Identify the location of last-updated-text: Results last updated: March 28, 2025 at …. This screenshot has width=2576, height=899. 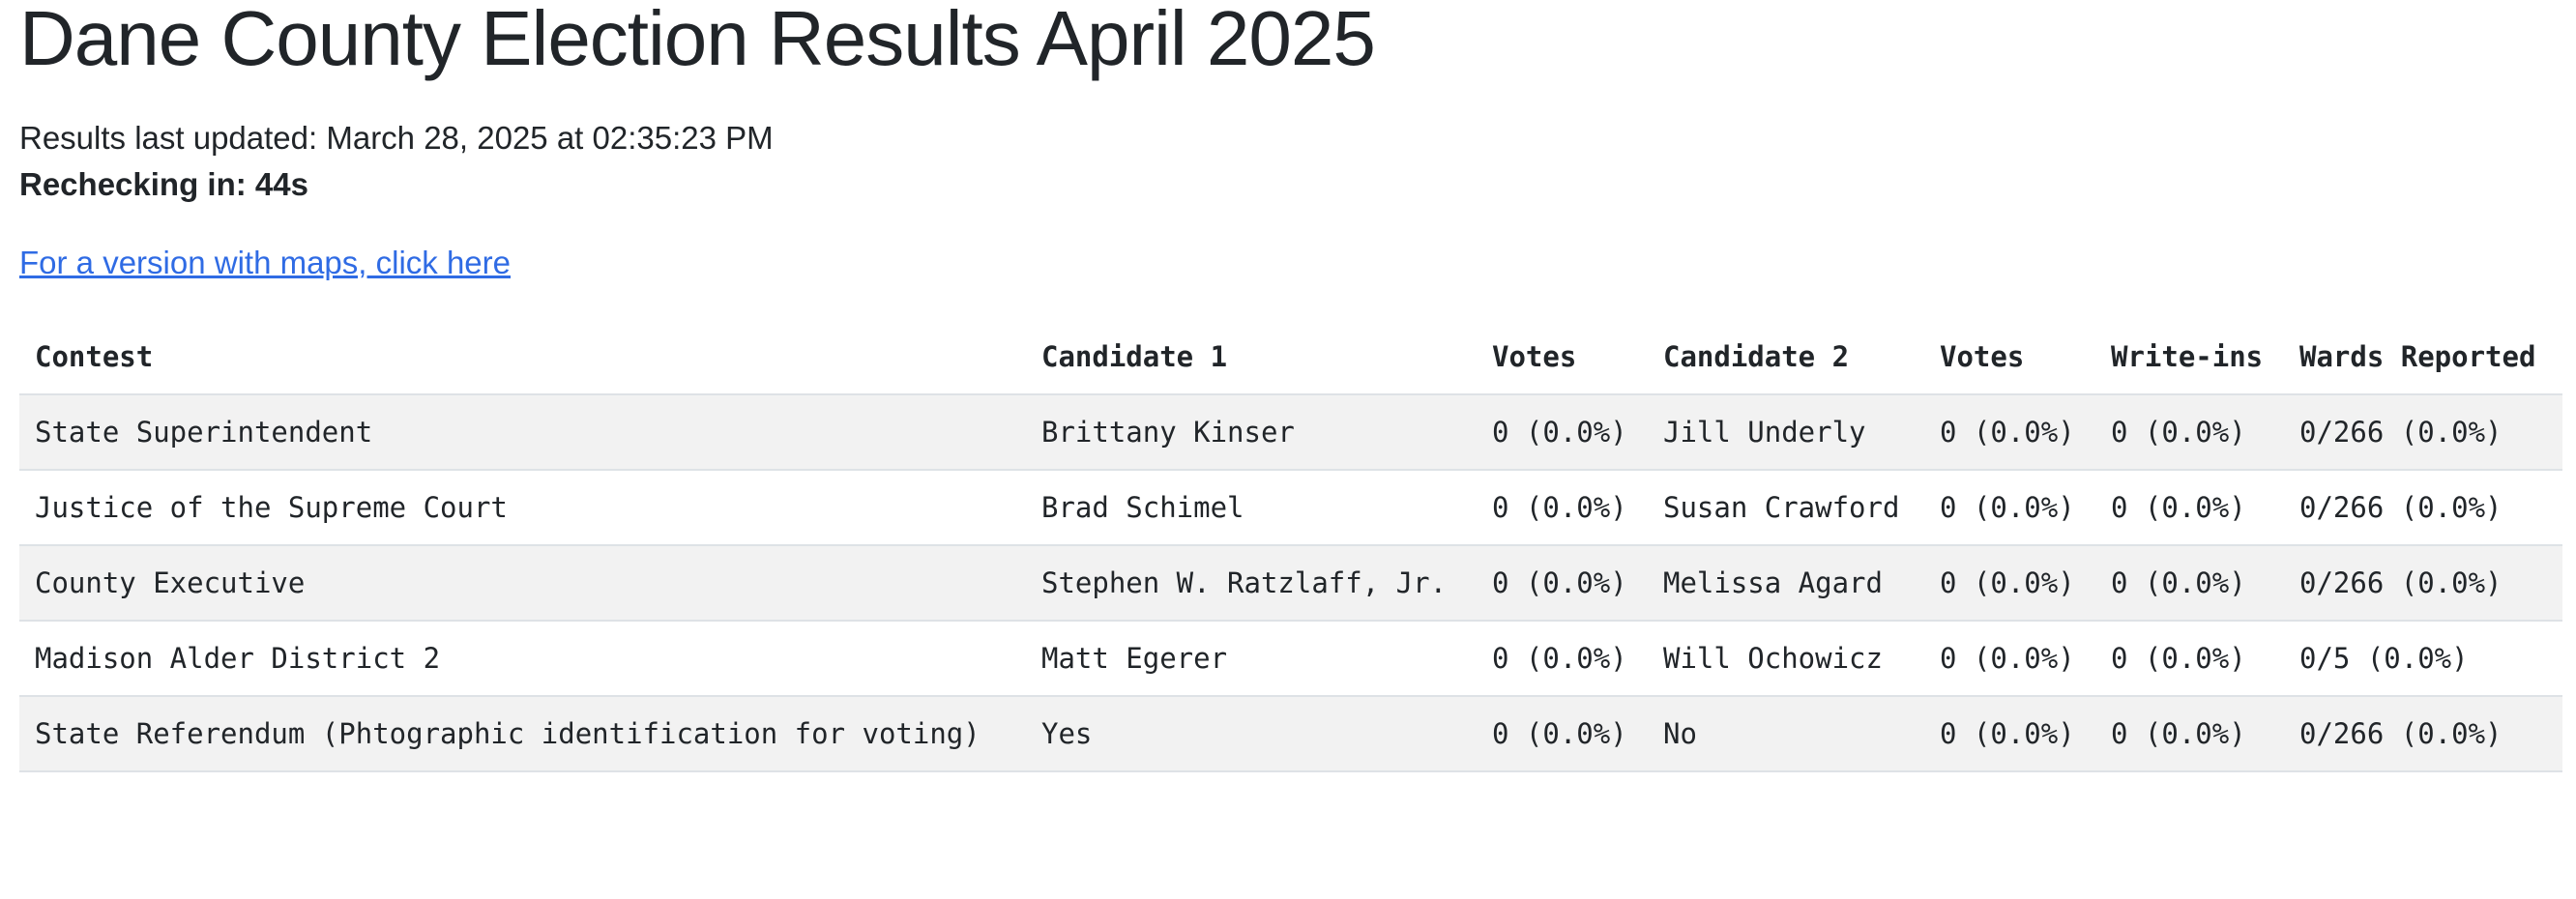
(396, 138).